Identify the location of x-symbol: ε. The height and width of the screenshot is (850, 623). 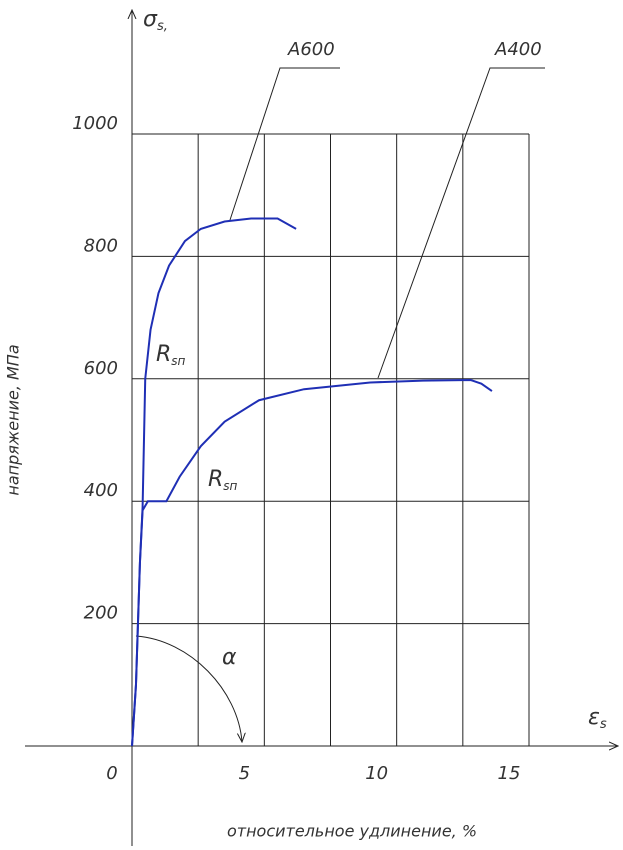
(594, 717).